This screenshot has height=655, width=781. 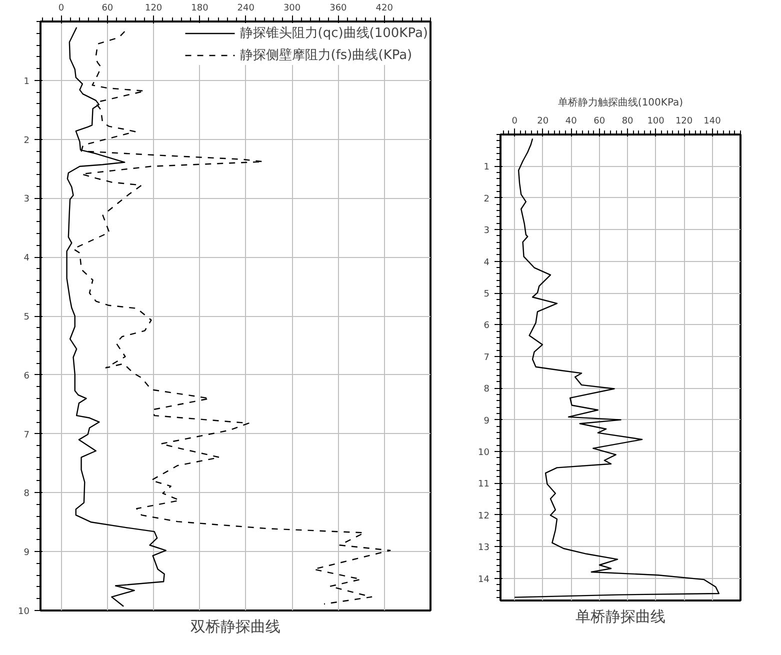 I want to click on legend-label: 静探侧壁摩阻力(fs)曲线(KPa), so click(x=326, y=55).